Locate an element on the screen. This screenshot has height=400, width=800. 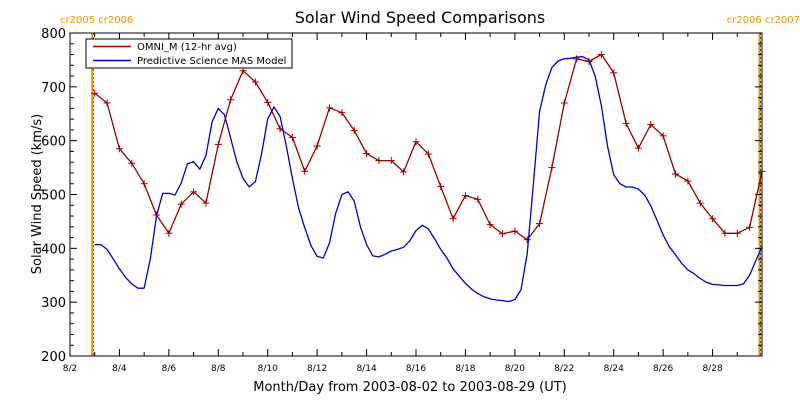
x-tick-label: 8/28 is located at coordinates (712, 369).